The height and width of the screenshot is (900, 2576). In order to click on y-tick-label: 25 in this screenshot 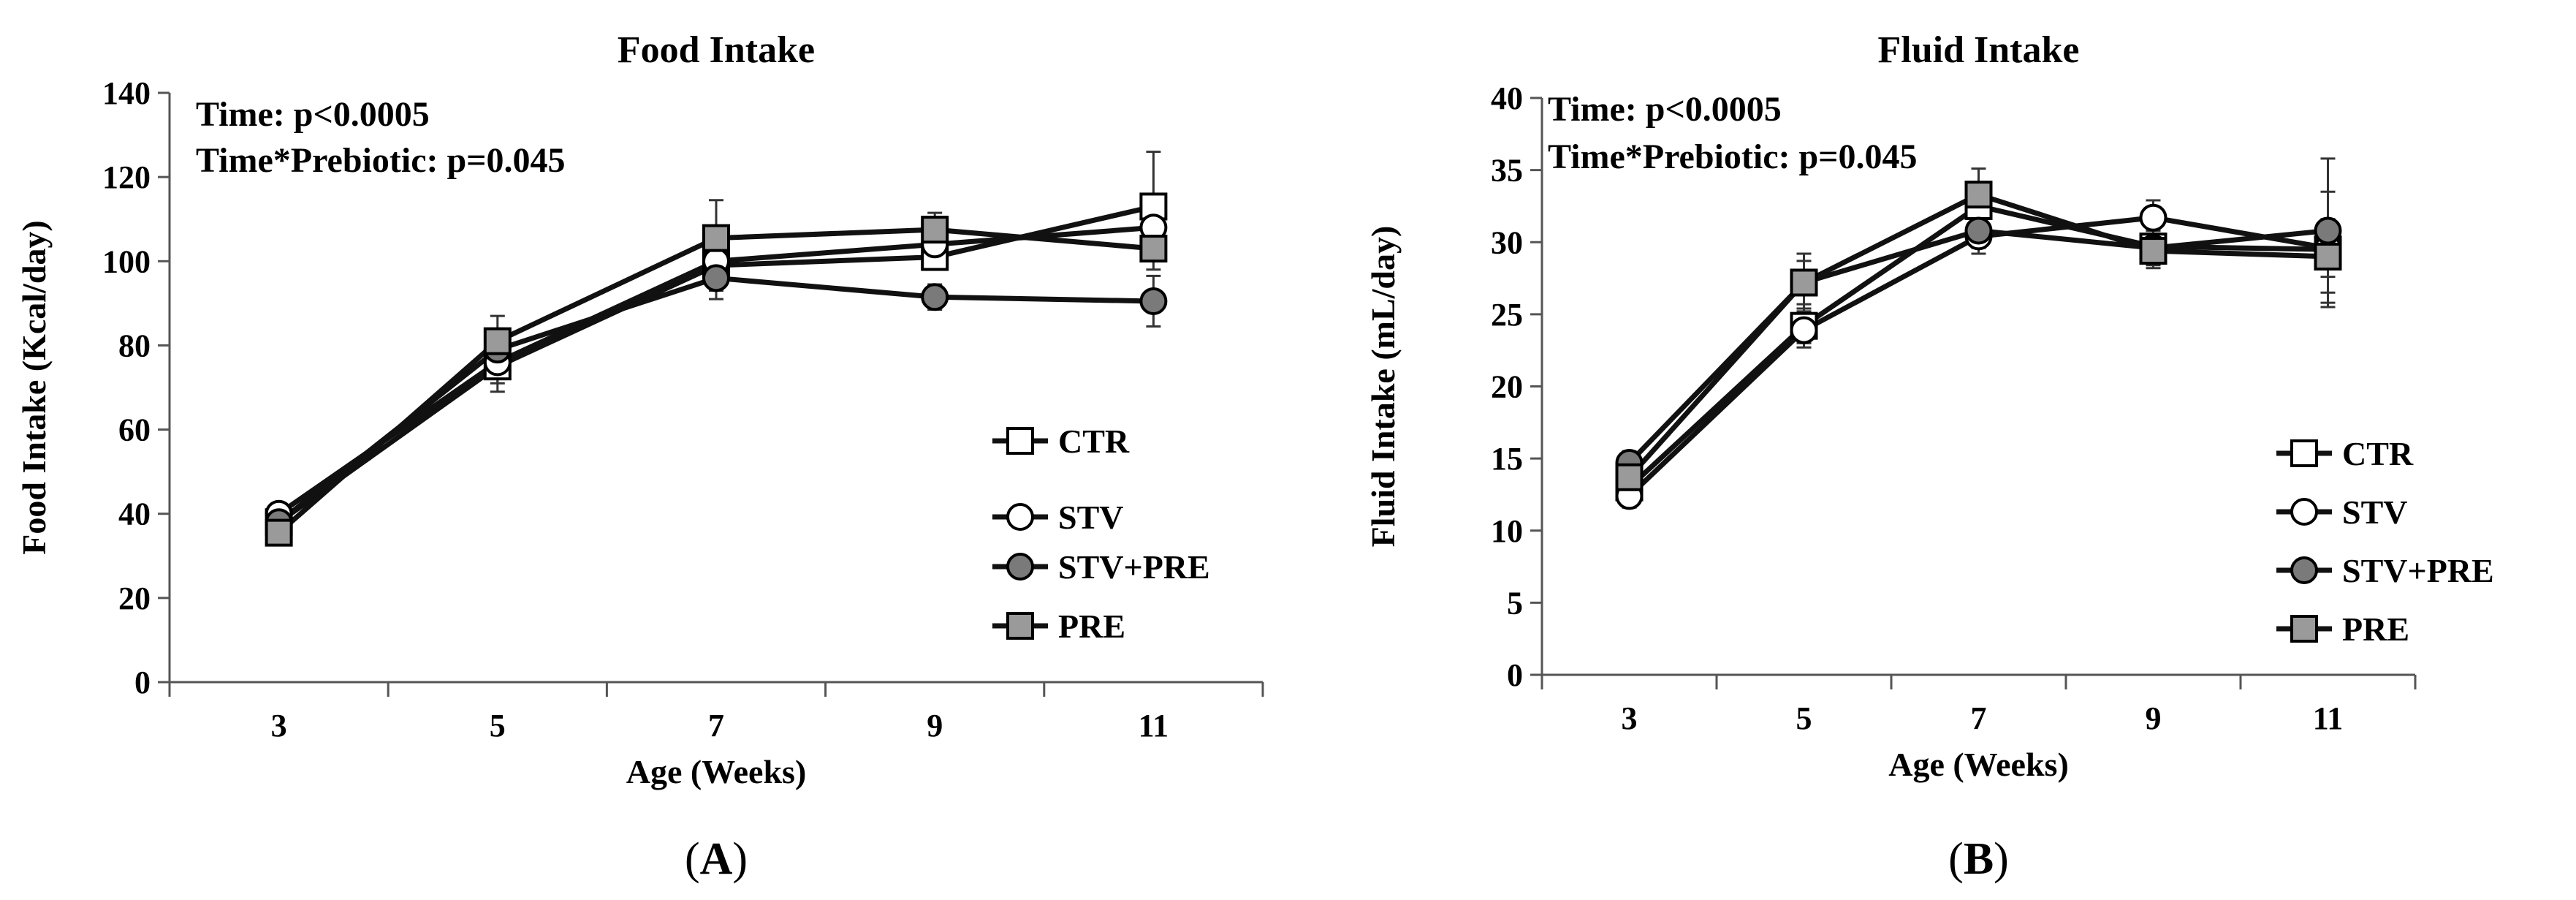, I will do `click(1507, 315)`.